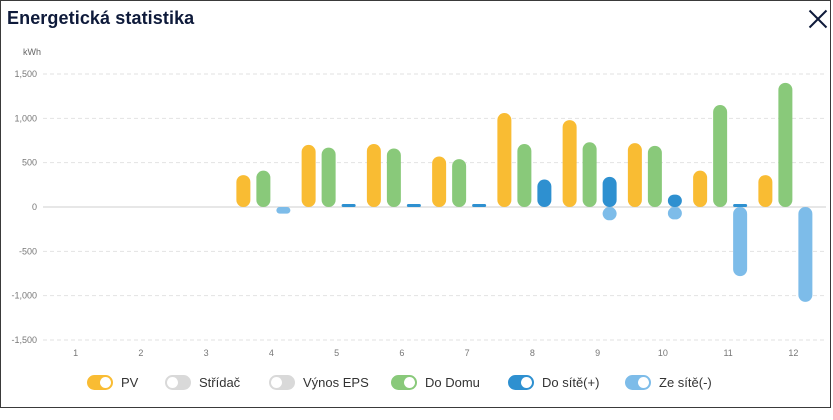  Describe the element at coordinates (75, 353) in the screenshot. I see `x-tick-label: 1` at that location.